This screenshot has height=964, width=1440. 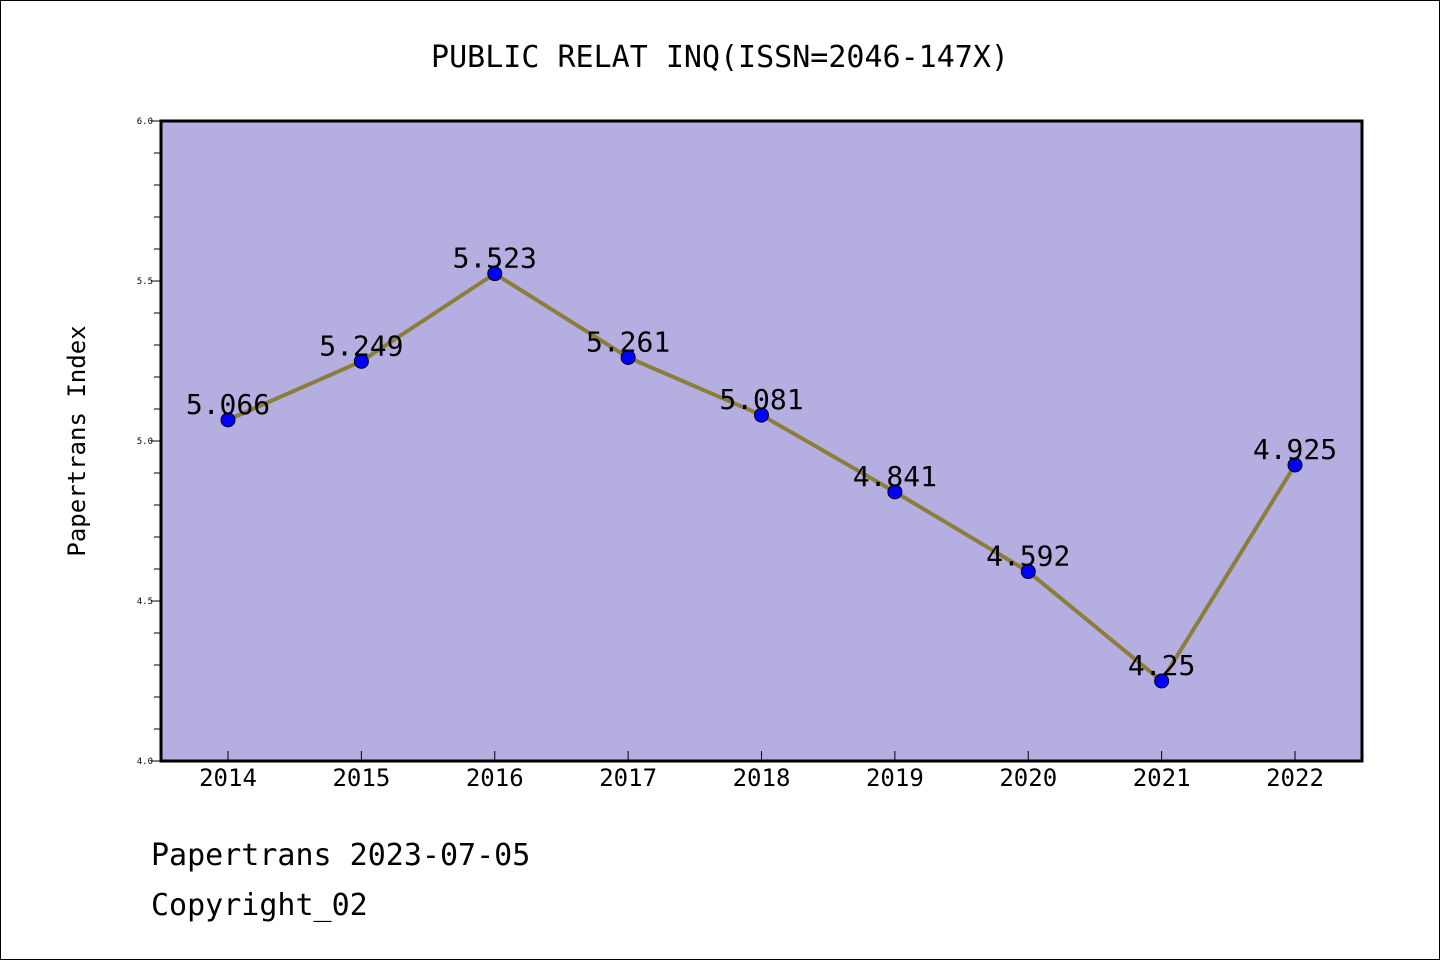 What do you see at coordinates (628, 341) in the screenshot?
I see `data-label: 5.261` at bounding box center [628, 341].